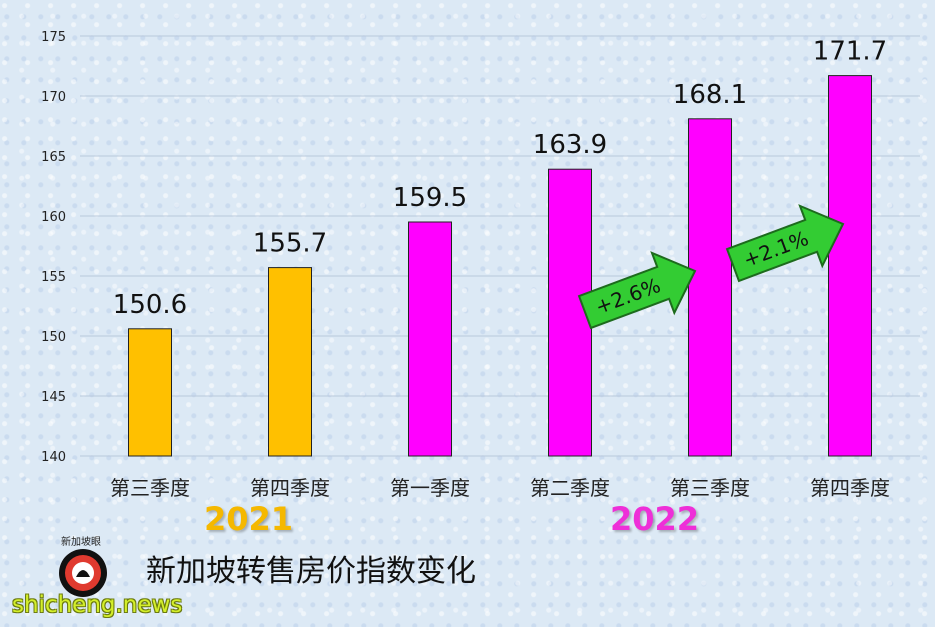  Describe the element at coordinates (570, 488) in the screenshot. I see `x-tick-label: 第二季度` at that location.